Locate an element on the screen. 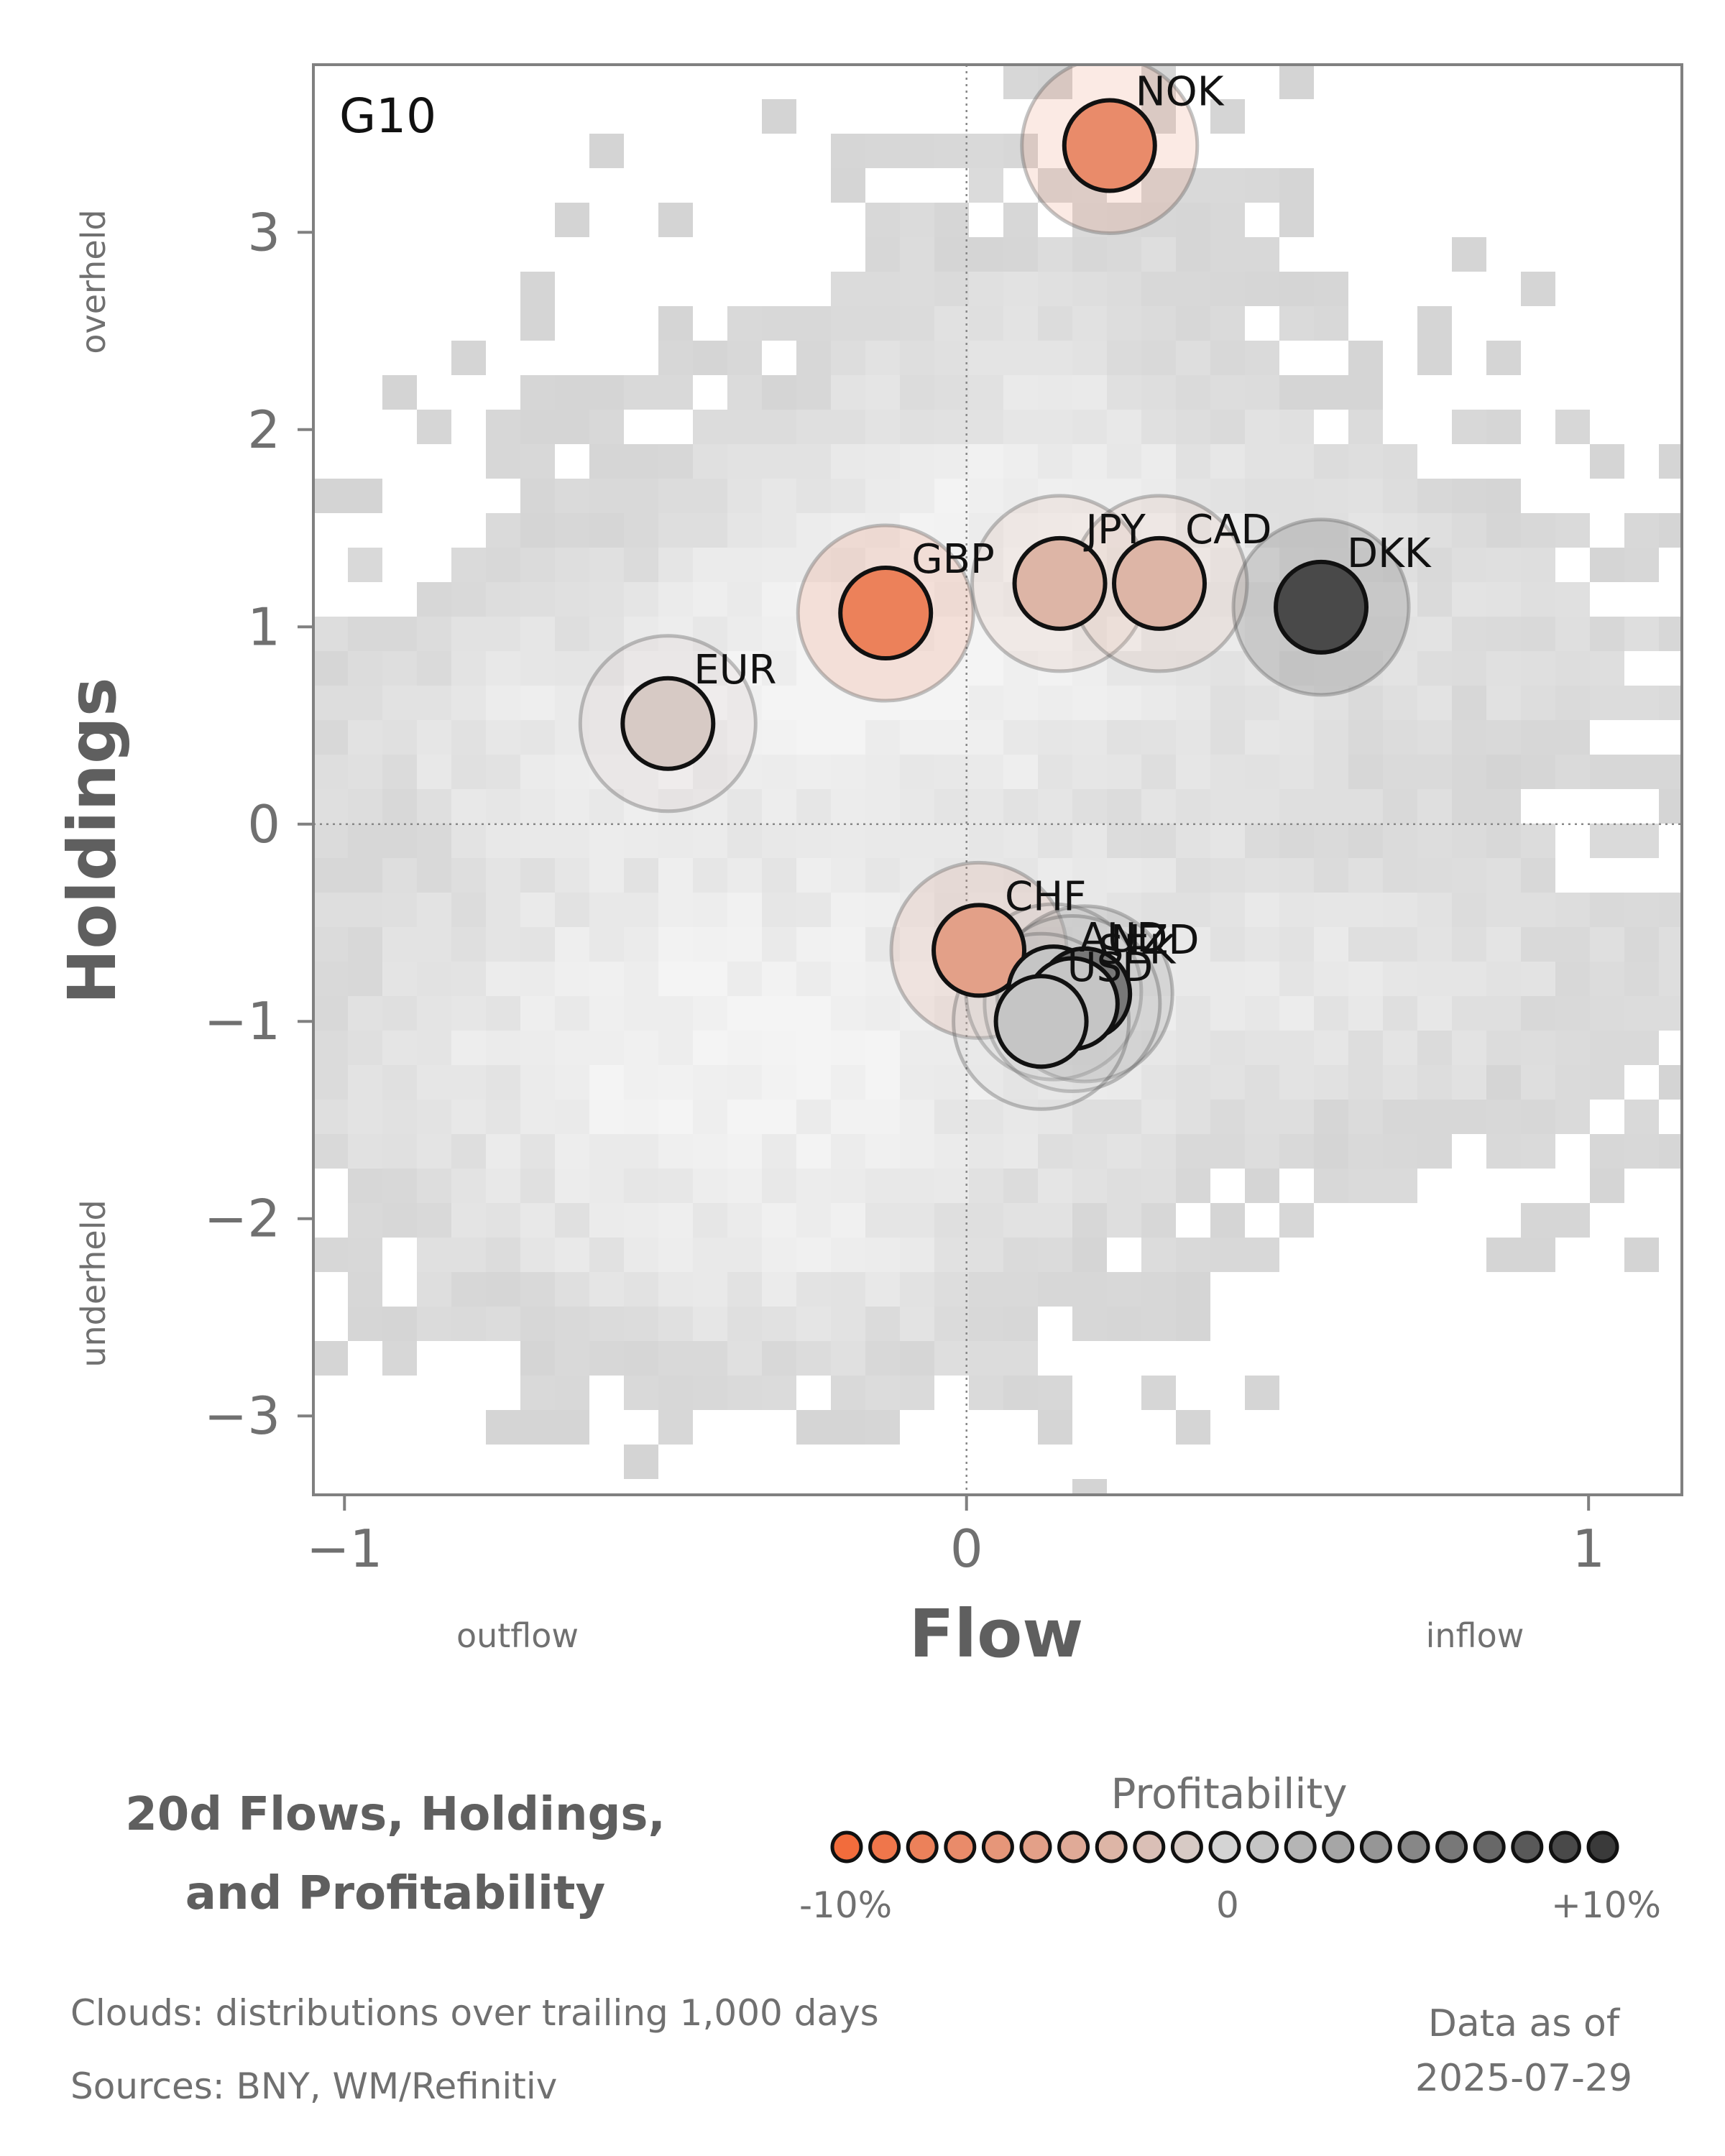 This screenshot has height=2156, width=1725. outflow-annotation: outflow is located at coordinates (517, 1635).